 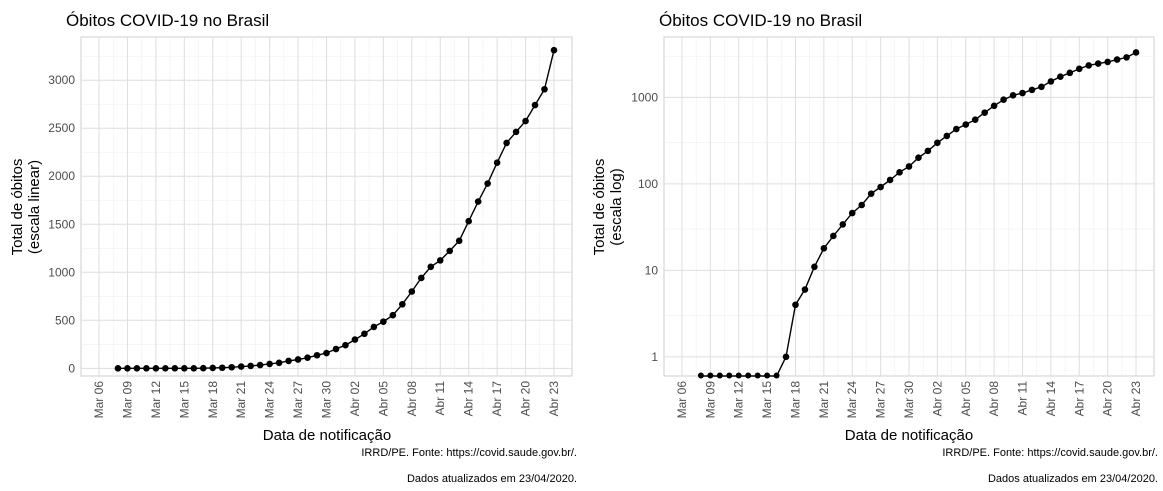 What do you see at coordinates (909, 400) in the screenshot?
I see `x-tick-label: Mar 30` at bounding box center [909, 400].